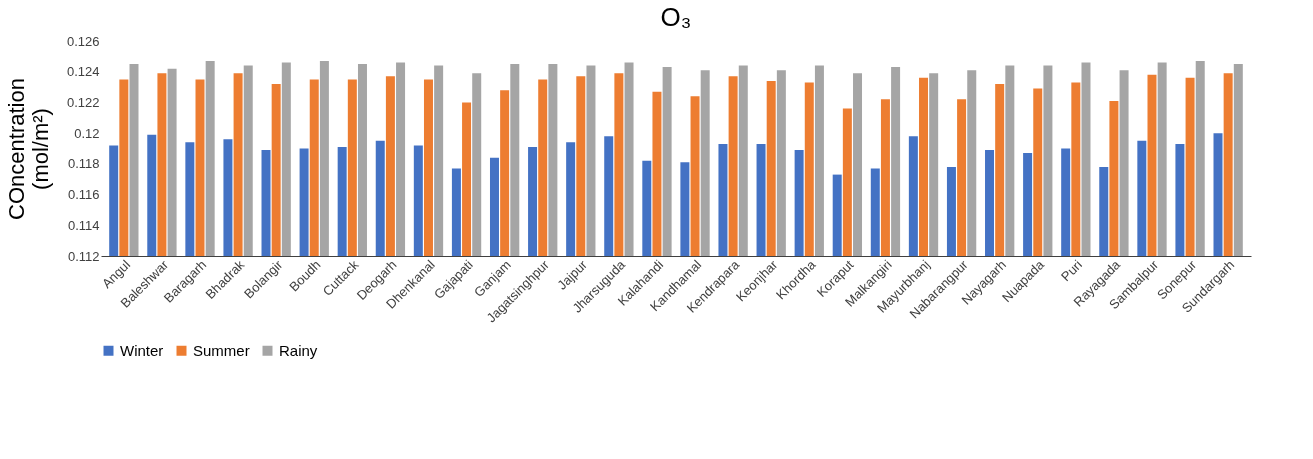 This screenshot has height=459, width=1313. Describe the element at coordinates (87, 133) in the screenshot. I see `y-tick-label: 0.12` at that location.